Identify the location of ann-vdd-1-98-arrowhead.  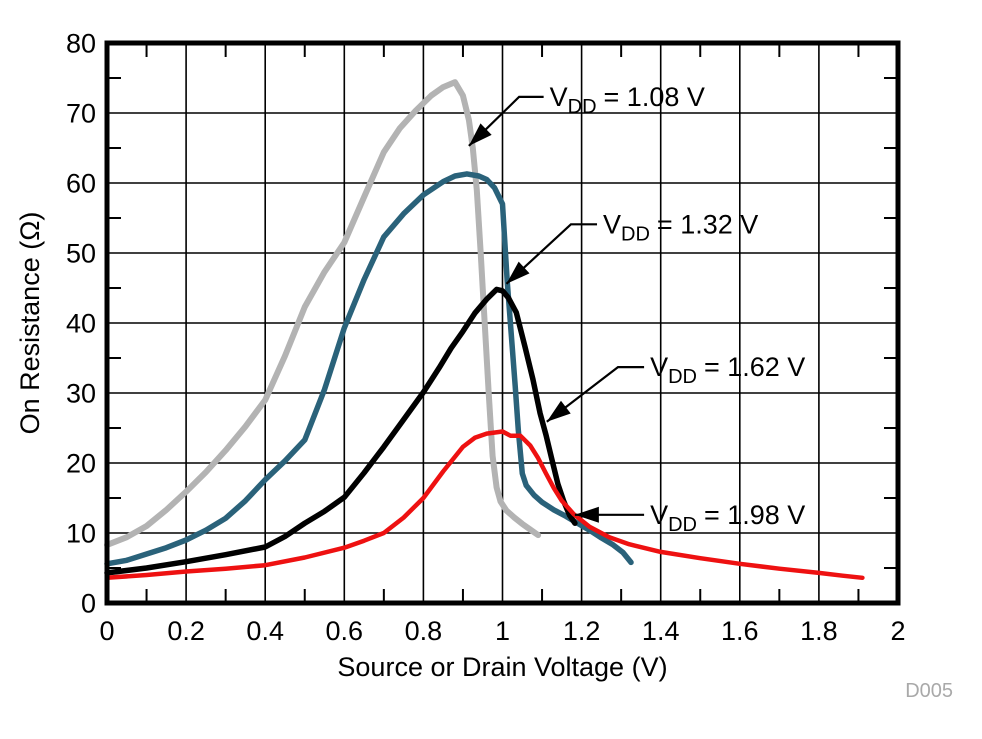
(586, 514).